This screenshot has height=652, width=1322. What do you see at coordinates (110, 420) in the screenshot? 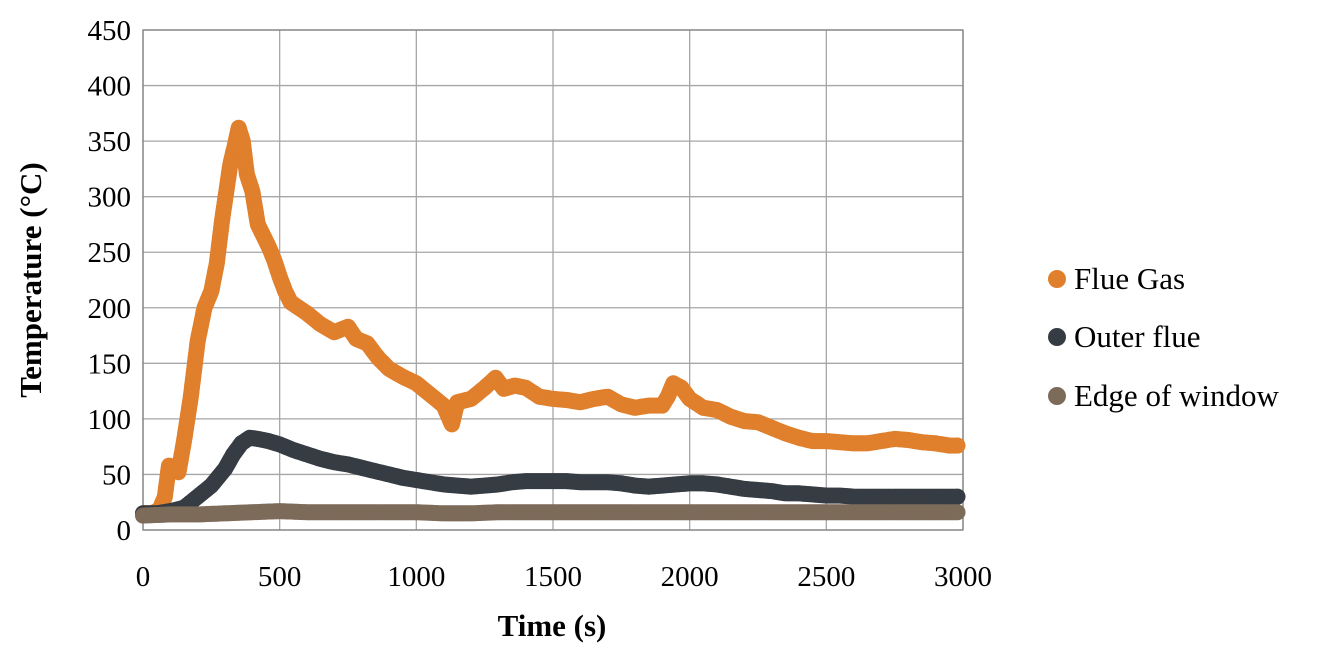
I see `y-tick-label: 100` at bounding box center [110, 420].